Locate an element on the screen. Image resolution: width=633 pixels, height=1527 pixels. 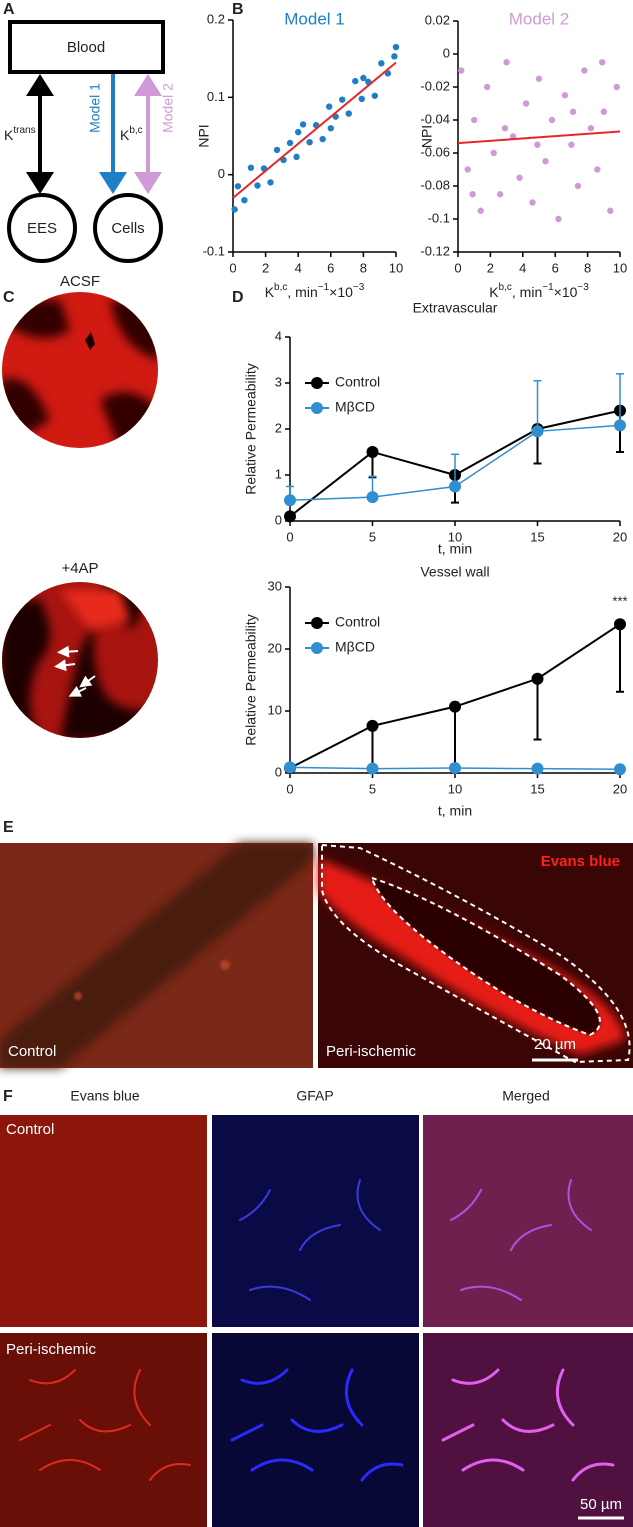
y-axis-label: NPI is located at coordinates (204, 135).